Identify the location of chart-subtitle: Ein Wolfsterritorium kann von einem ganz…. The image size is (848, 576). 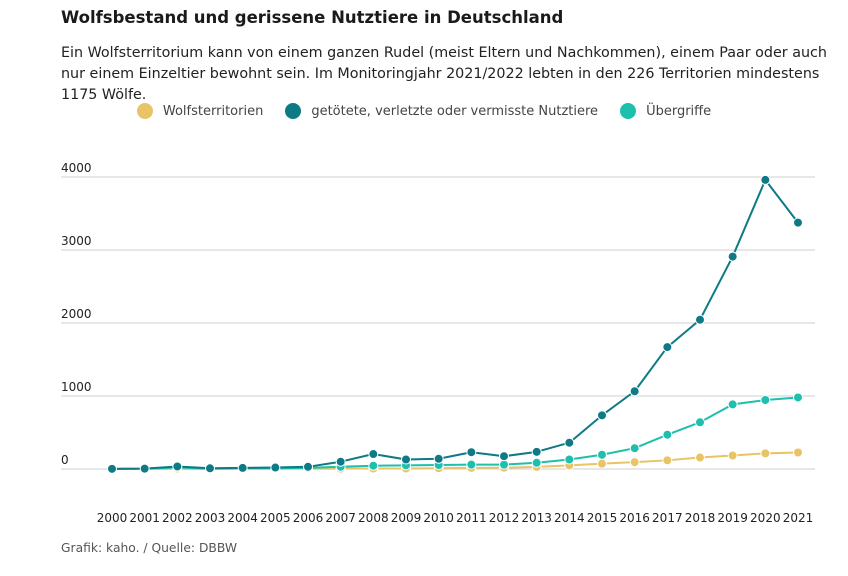
(444, 74).